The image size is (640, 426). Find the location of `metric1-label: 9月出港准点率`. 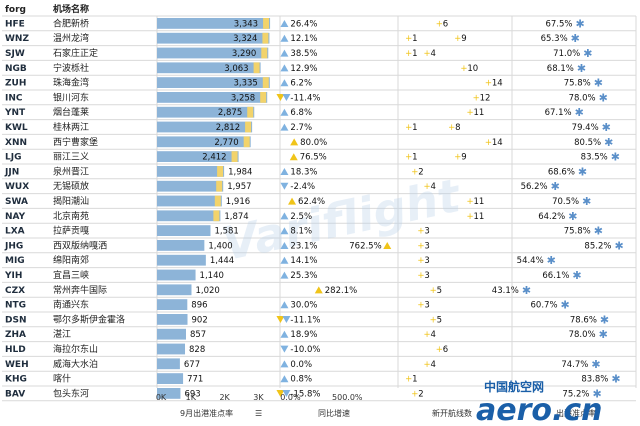

metric1-label: 9月出港准点率 is located at coordinates (206, 413).